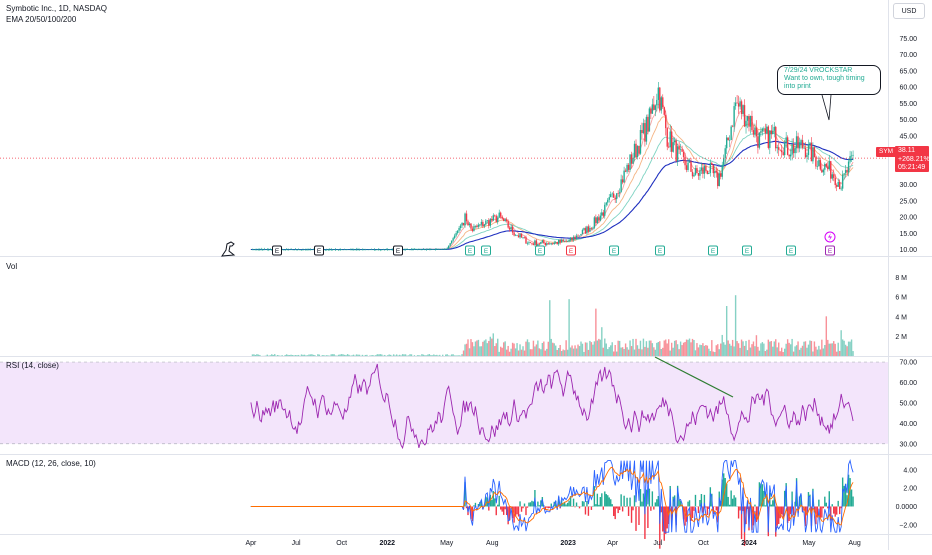  Describe the element at coordinates (470, 251) in the screenshot. I see `earnings-marker-label: E` at that location.